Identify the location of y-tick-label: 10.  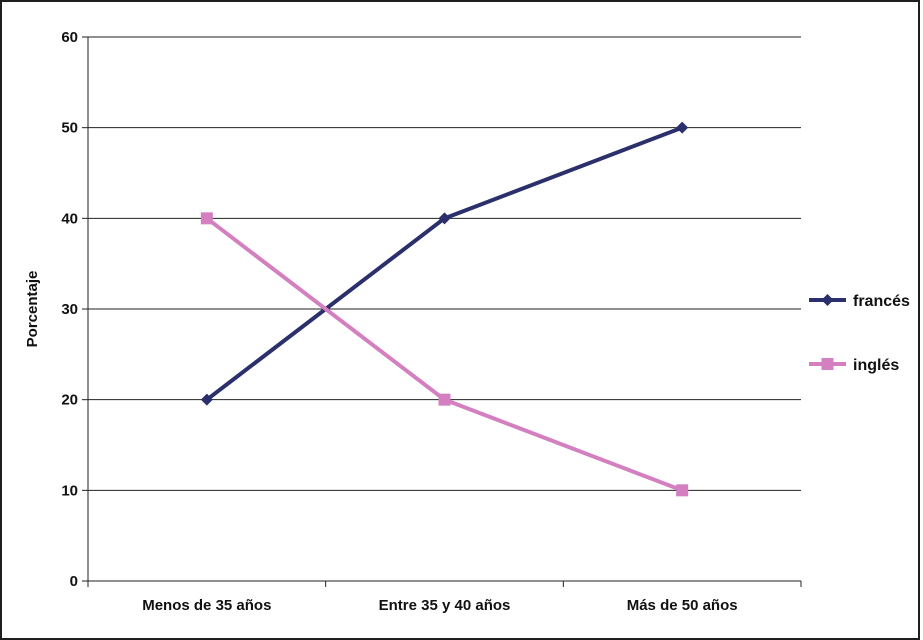
(69, 490).